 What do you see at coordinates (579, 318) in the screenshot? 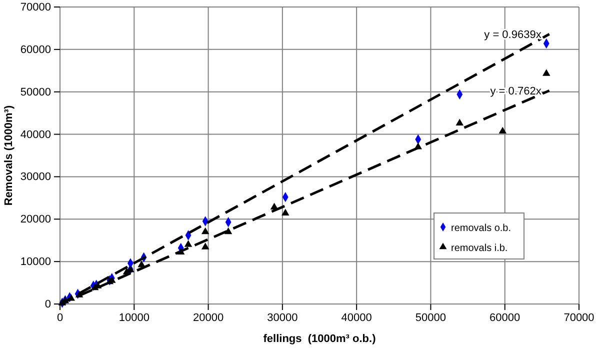
I see `x-tick-label: 70000` at bounding box center [579, 318].